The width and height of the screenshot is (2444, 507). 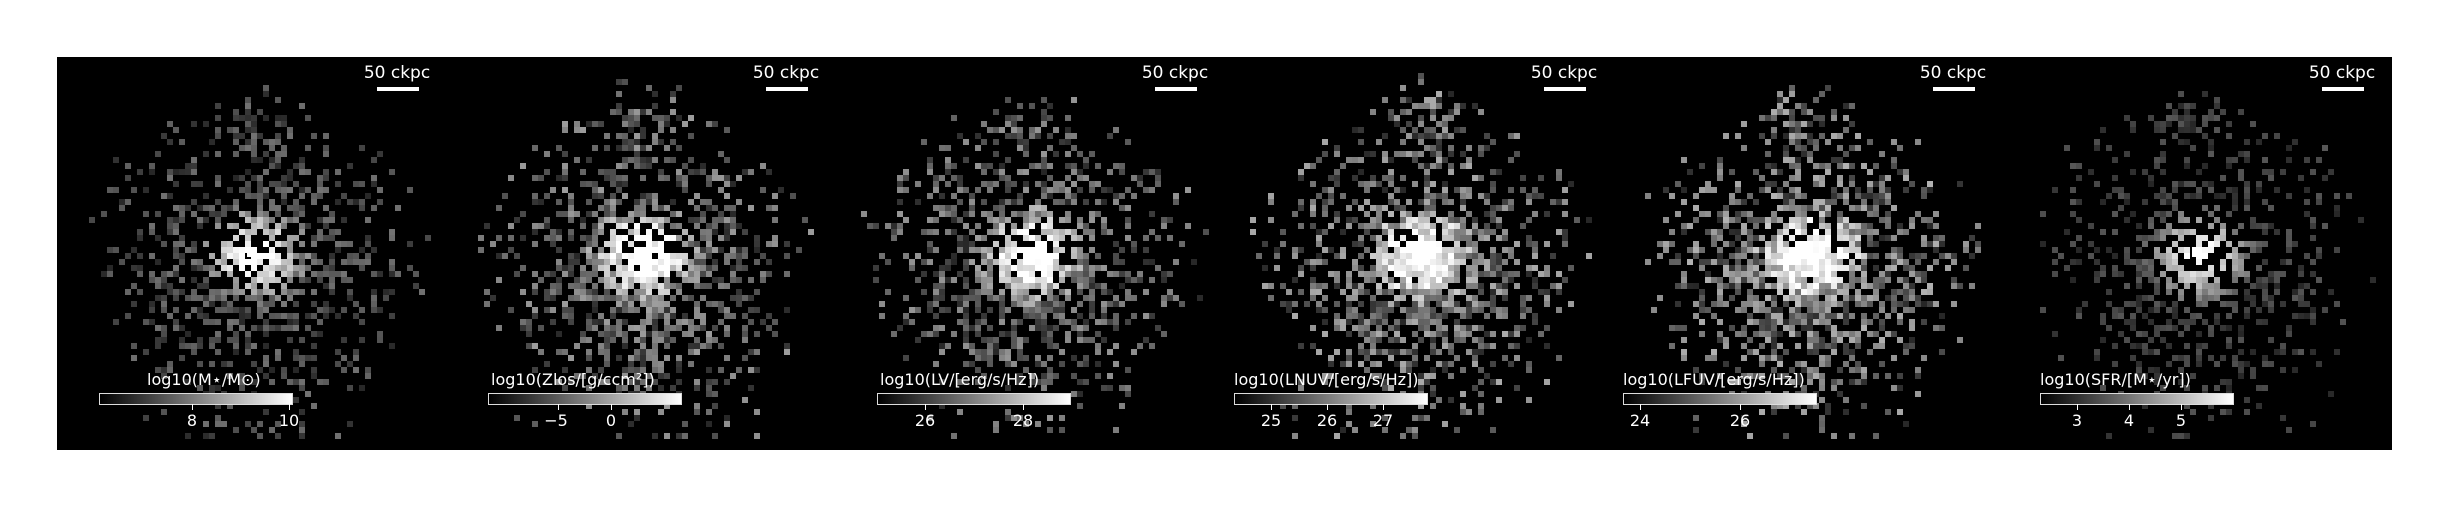 What do you see at coordinates (1740, 407) in the screenshot?
I see `colorbar-tick` at bounding box center [1740, 407].